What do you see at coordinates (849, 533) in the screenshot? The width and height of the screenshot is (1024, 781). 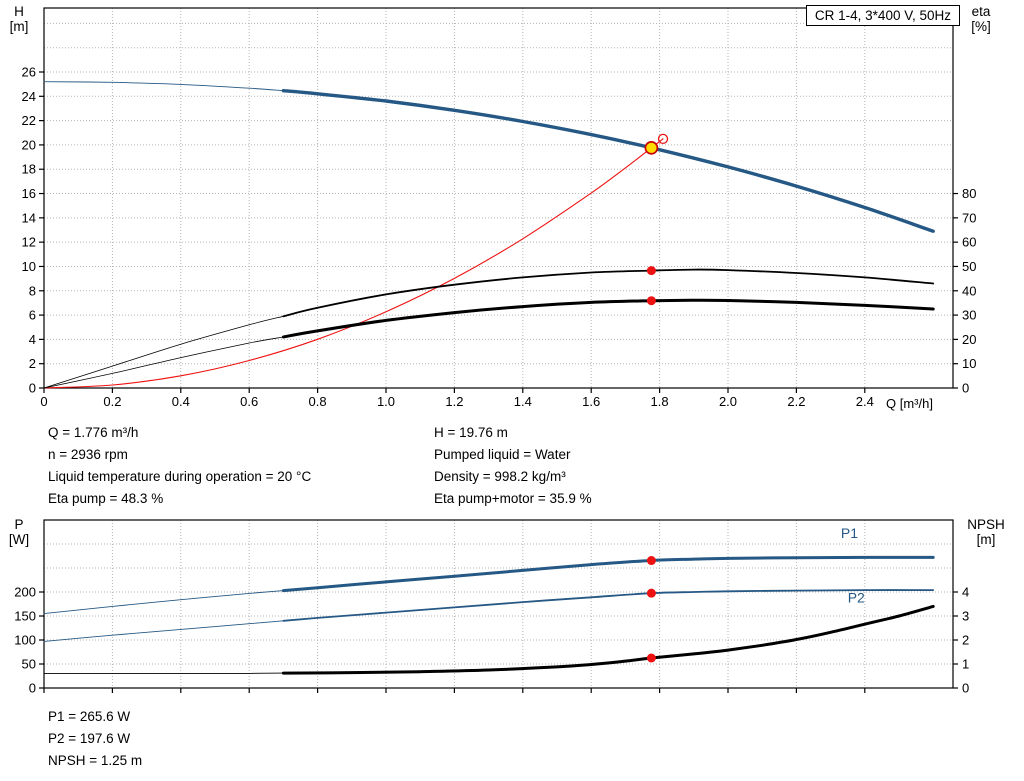 I see `series-label-p1: P1` at bounding box center [849, 533].